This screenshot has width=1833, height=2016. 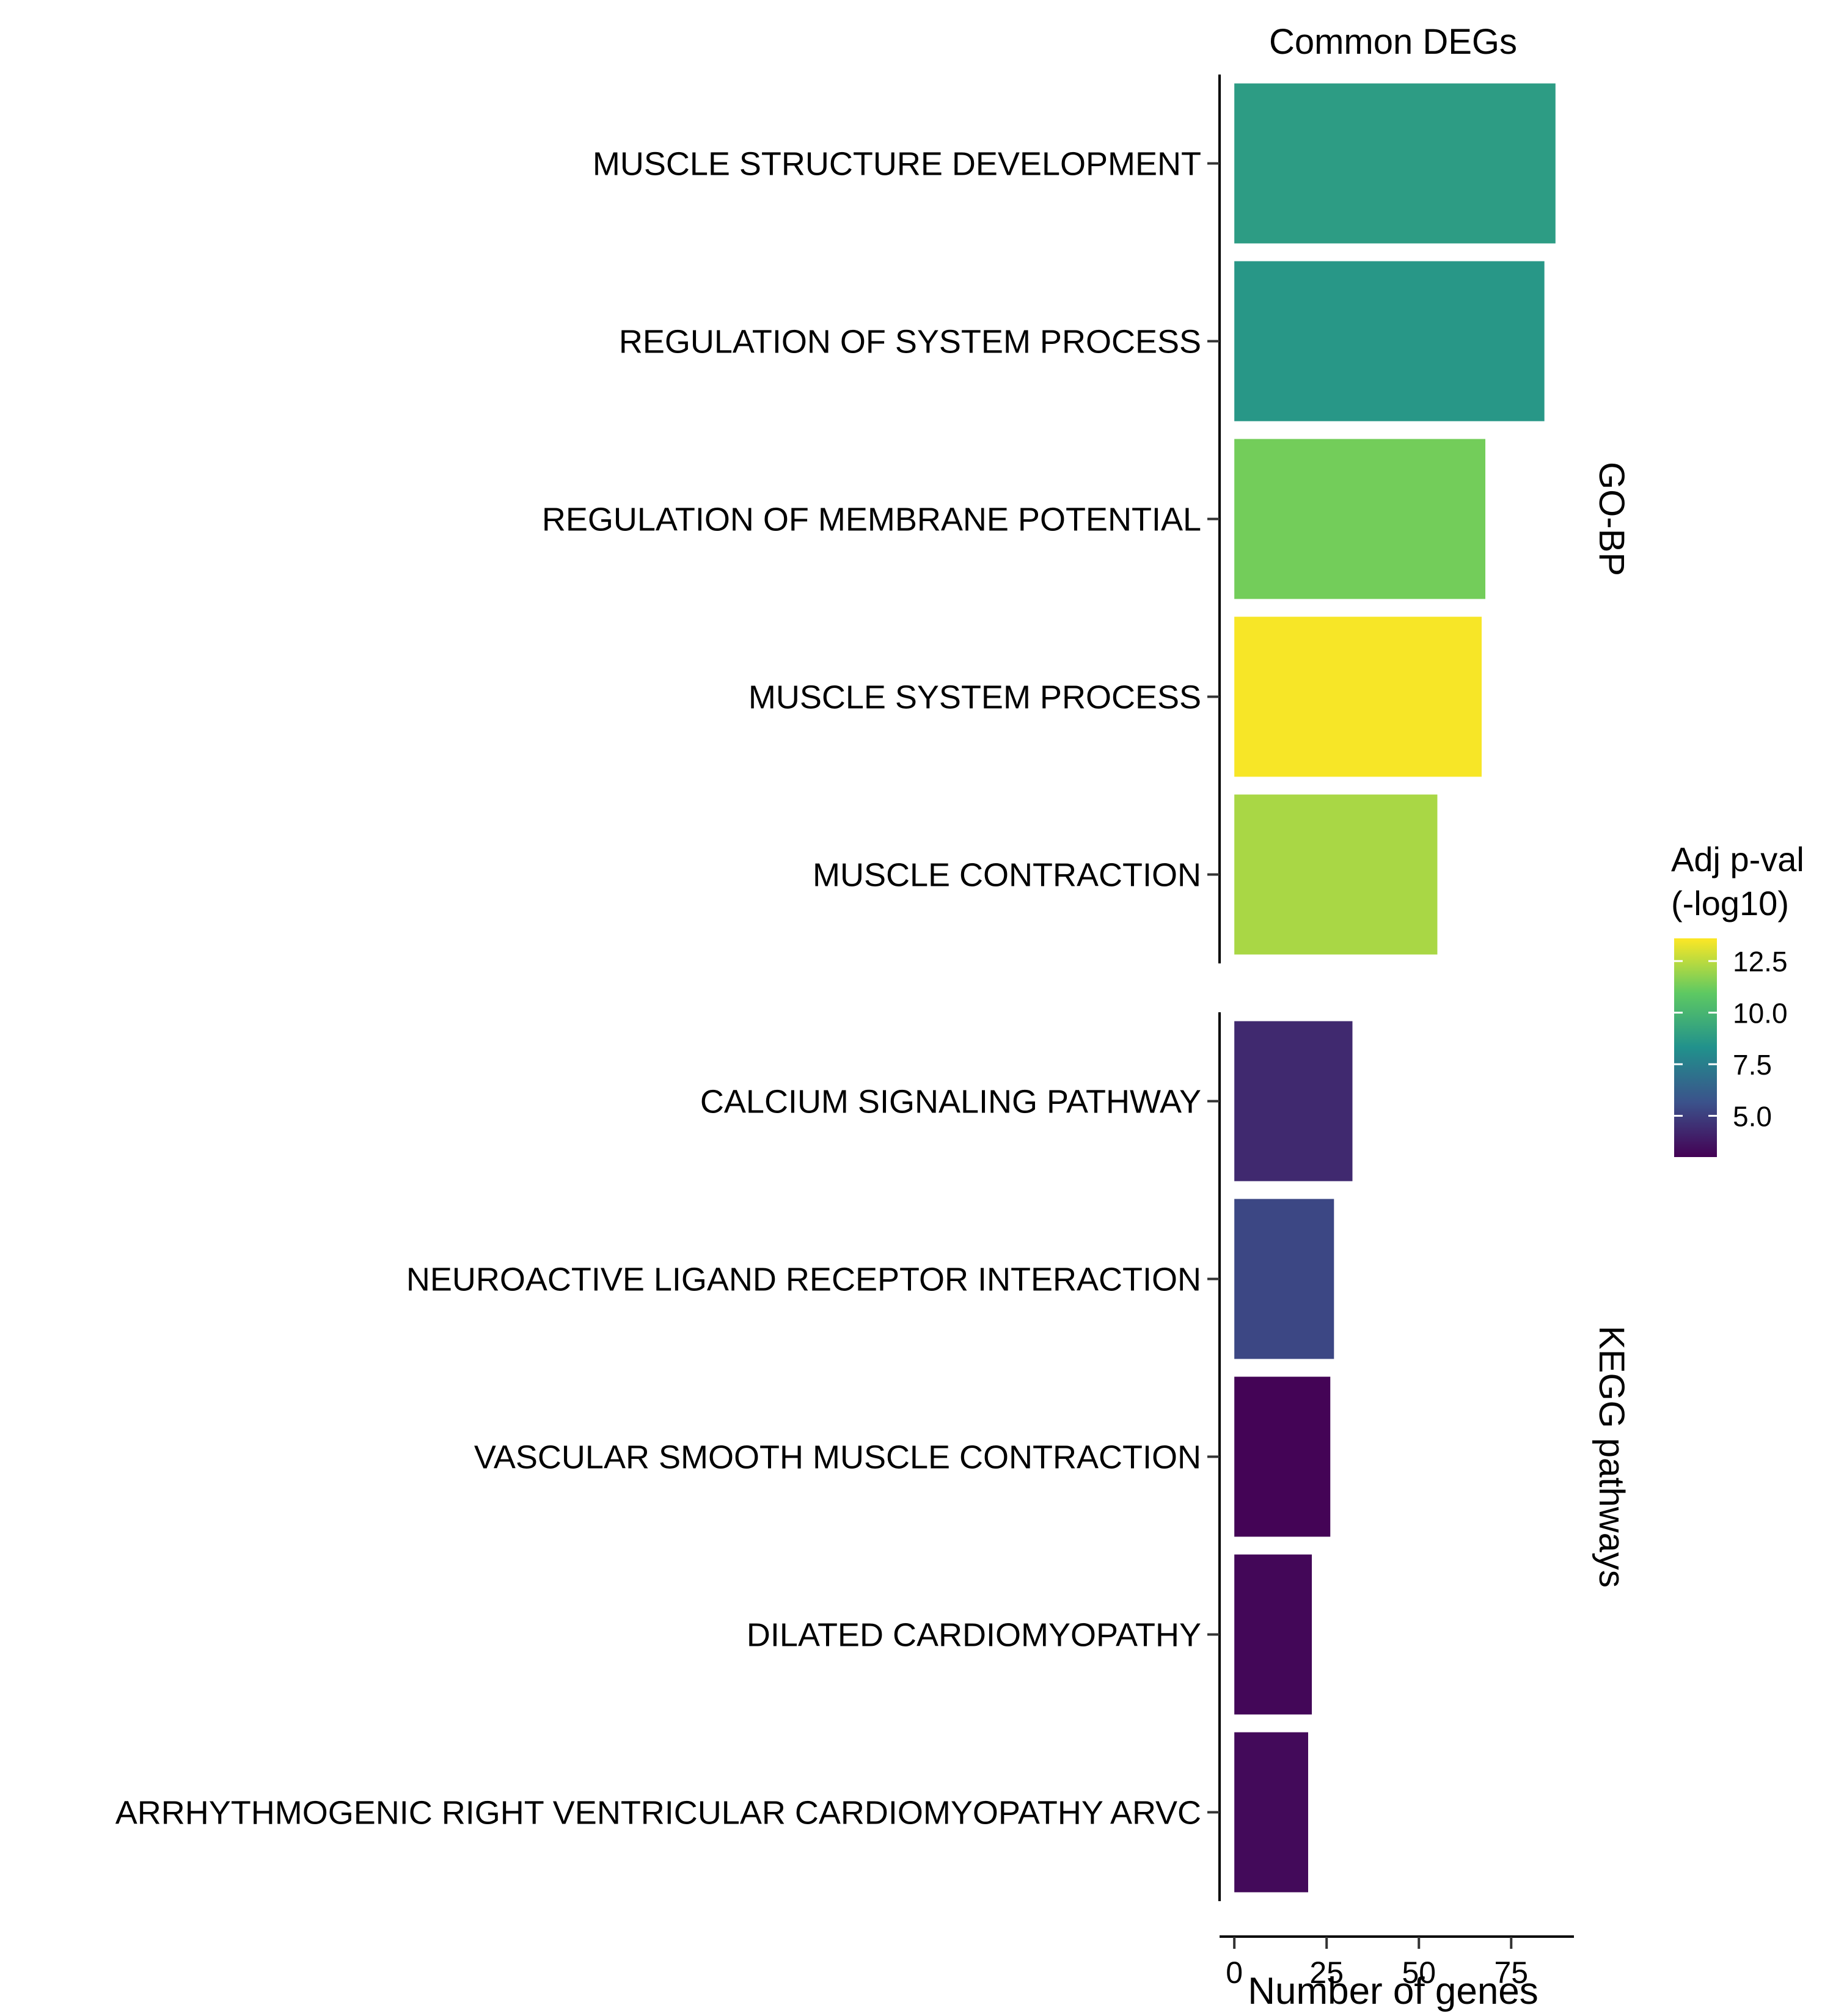 What do you see at coordinates (974, 697) in the screenshot?
I see `y-tick-label: MUSCLE SYSTEM PROCESS` at bounding box center [974, 697].